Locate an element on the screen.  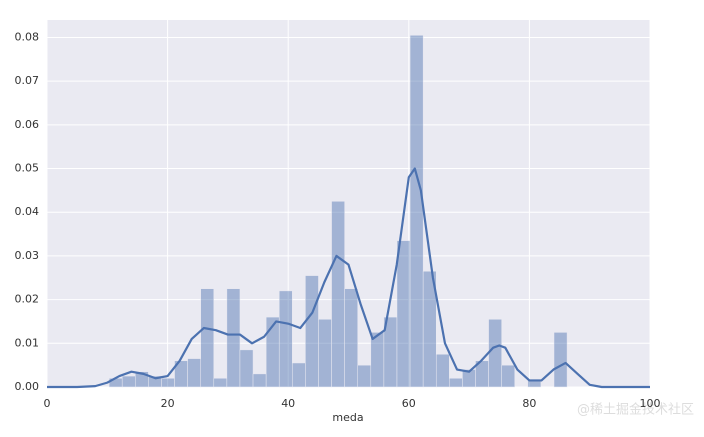
y-tick-label: 0.01 is located at coordinates (27, 342).